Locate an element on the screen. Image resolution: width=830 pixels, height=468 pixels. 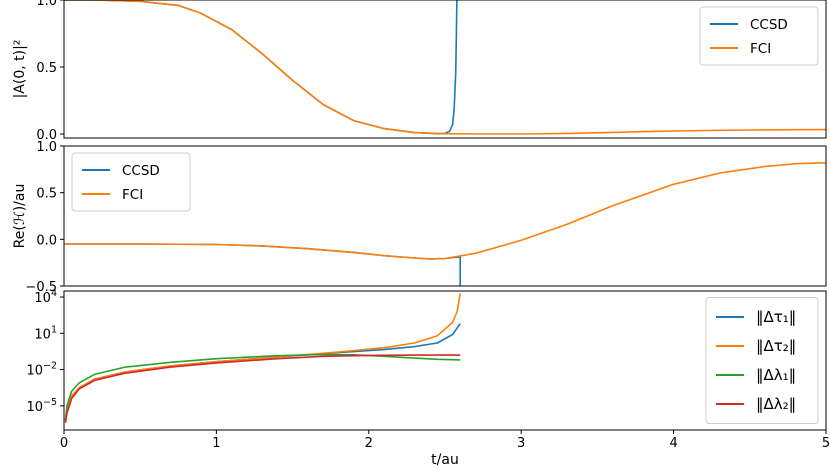
x-tick-label: 2 is located at coordinates (369, 443).